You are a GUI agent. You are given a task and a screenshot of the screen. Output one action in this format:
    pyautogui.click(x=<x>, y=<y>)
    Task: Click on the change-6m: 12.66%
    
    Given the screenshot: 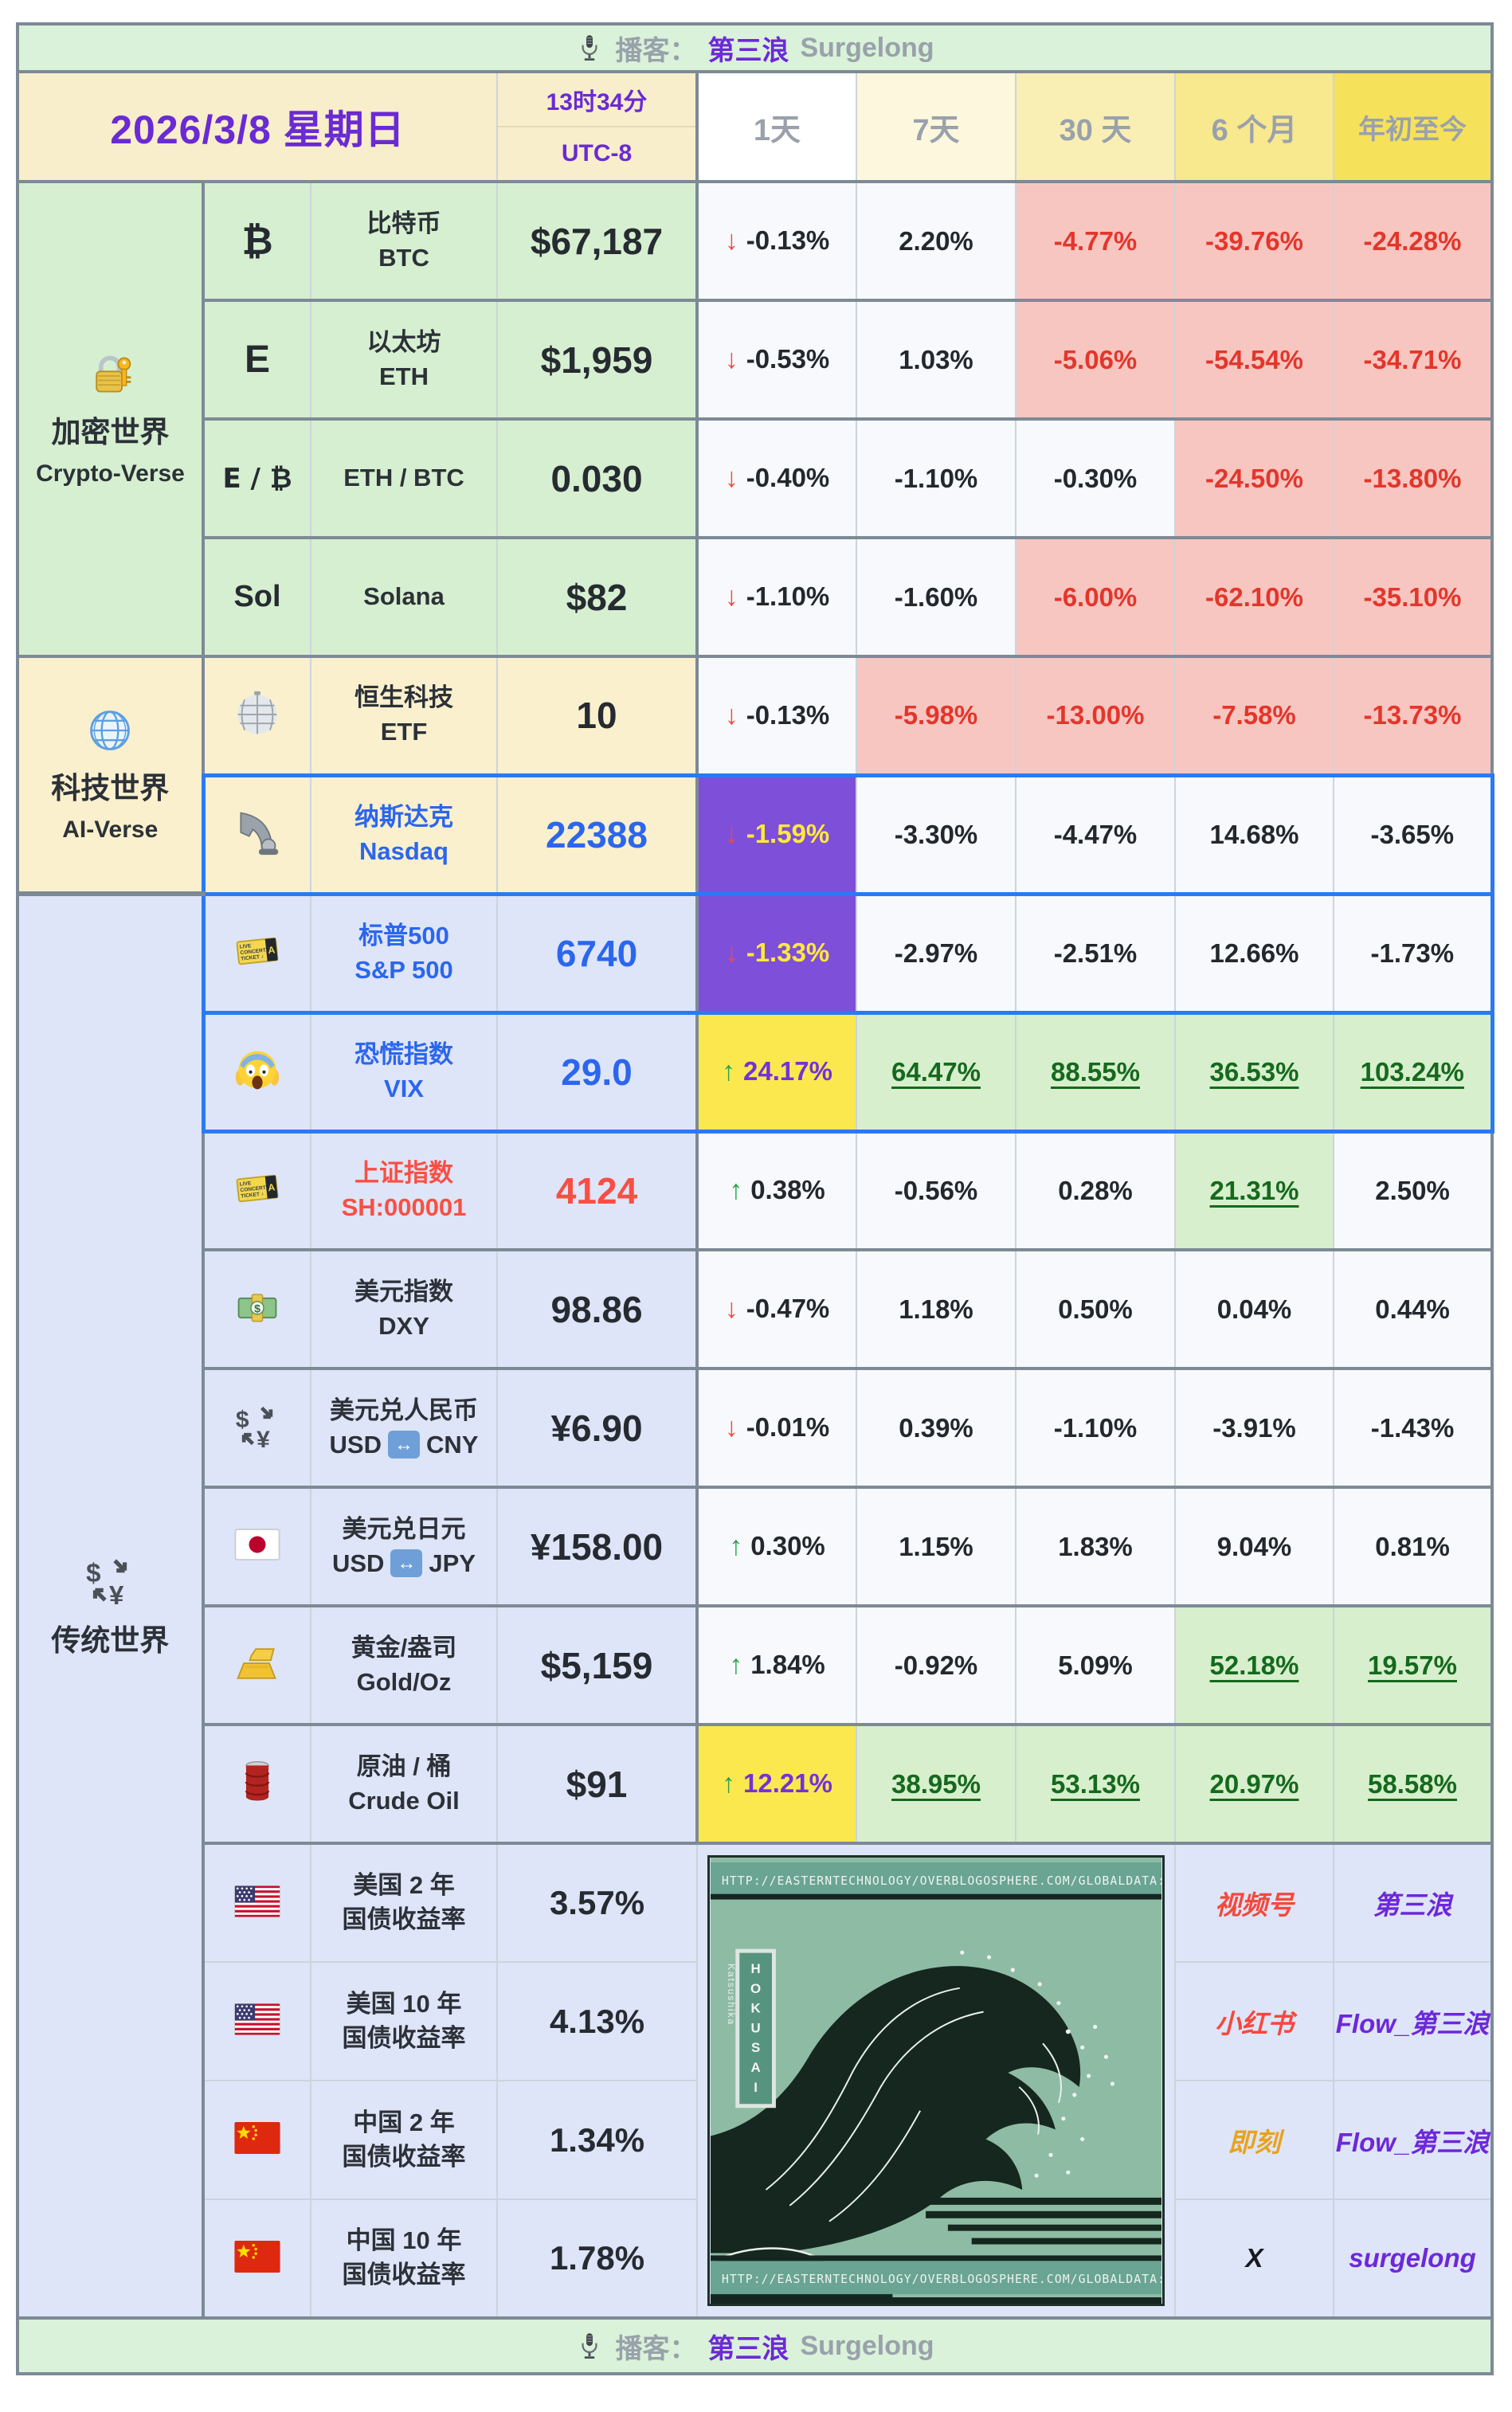 What is the action you would take?
    pyautogui.click(x=1254, y=953)
    